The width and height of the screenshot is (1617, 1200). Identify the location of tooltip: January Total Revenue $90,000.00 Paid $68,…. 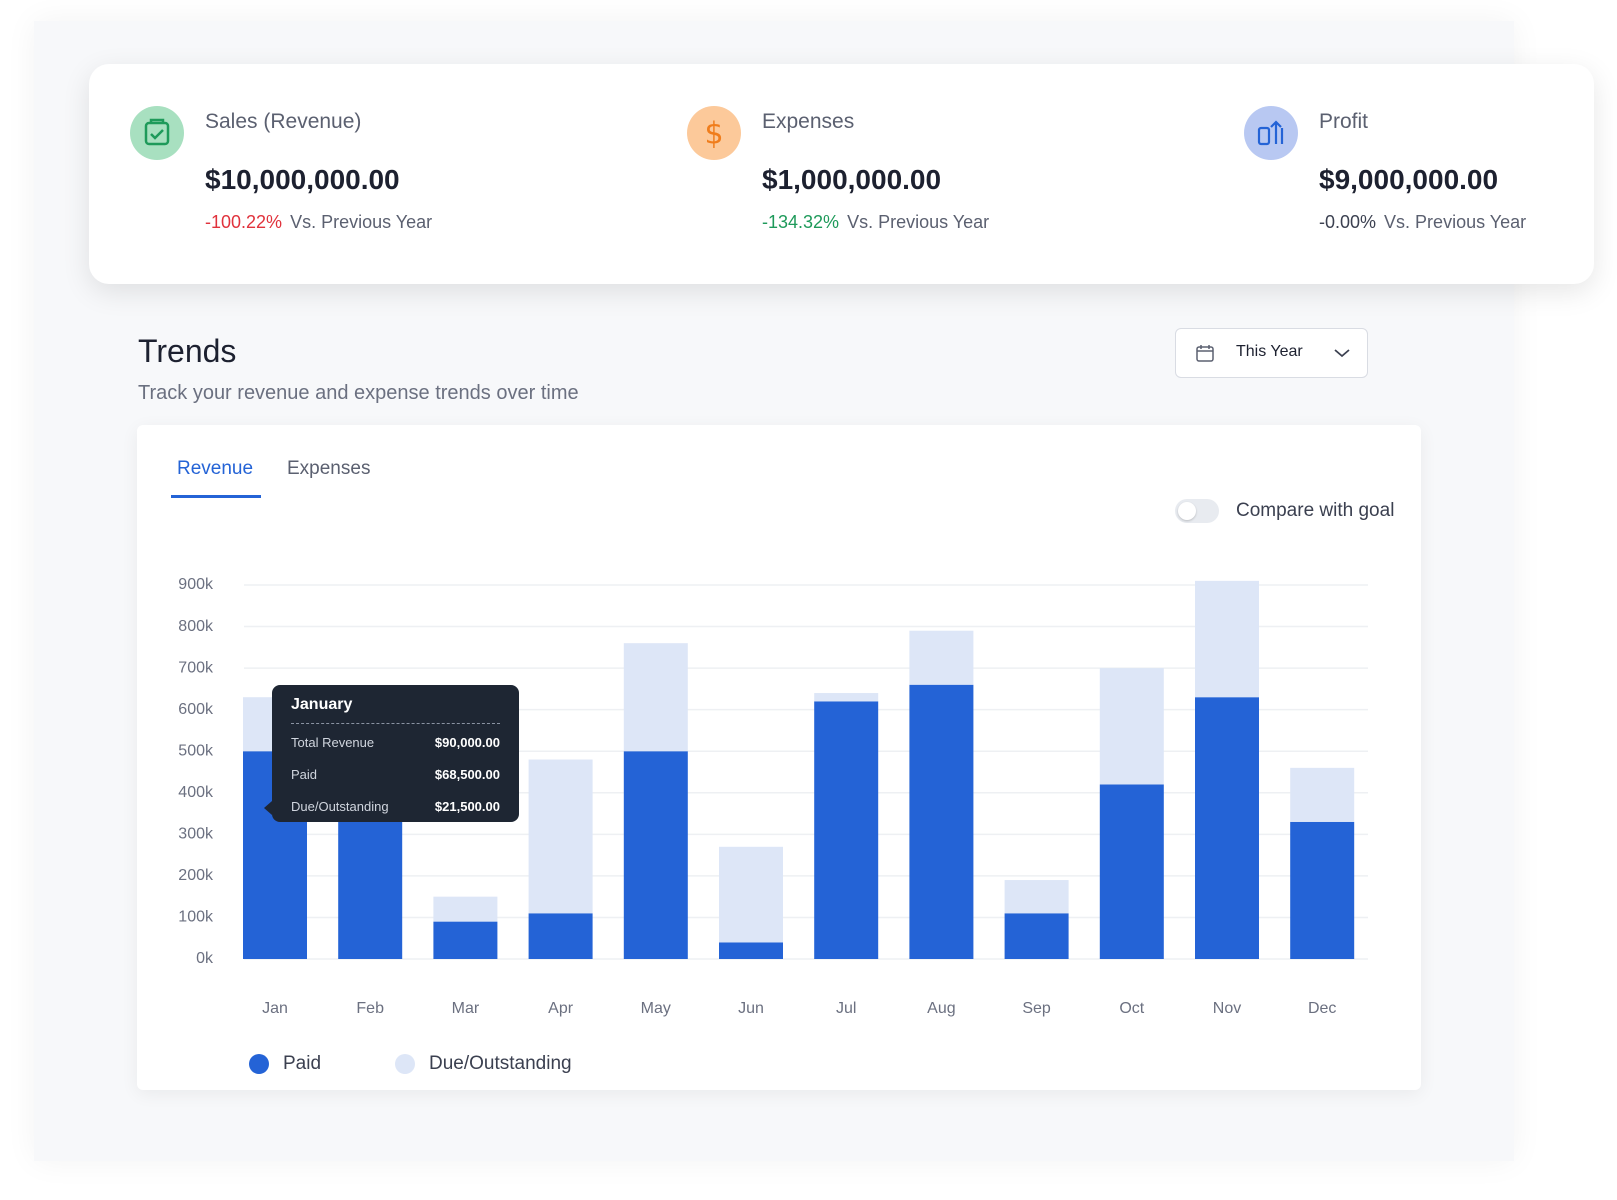
(391, 753).